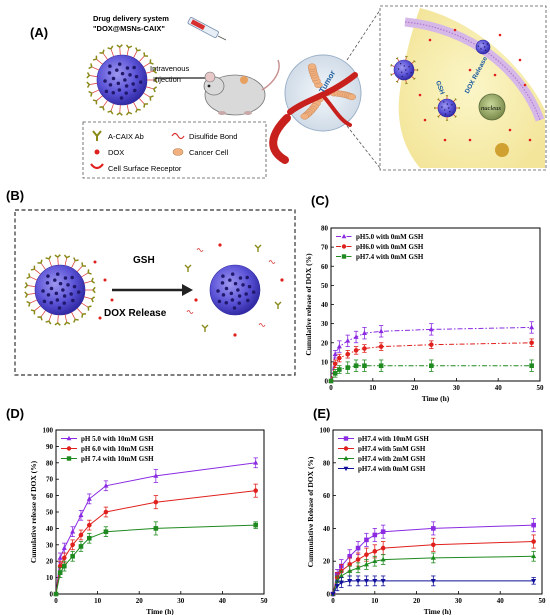 This screenshot has width=550, height=615. I want to click on gsh-label-a: GSH, so click(439, 88).